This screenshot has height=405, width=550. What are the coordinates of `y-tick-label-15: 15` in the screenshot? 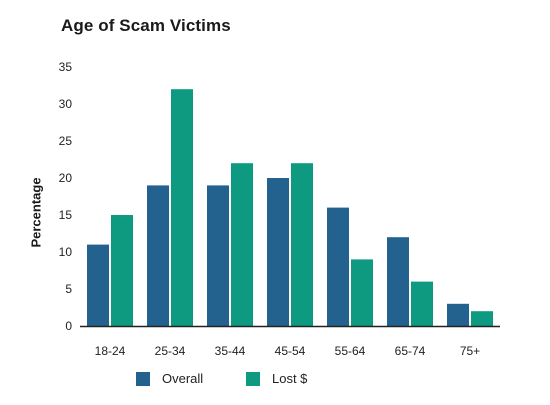 It's located at (66, 215).